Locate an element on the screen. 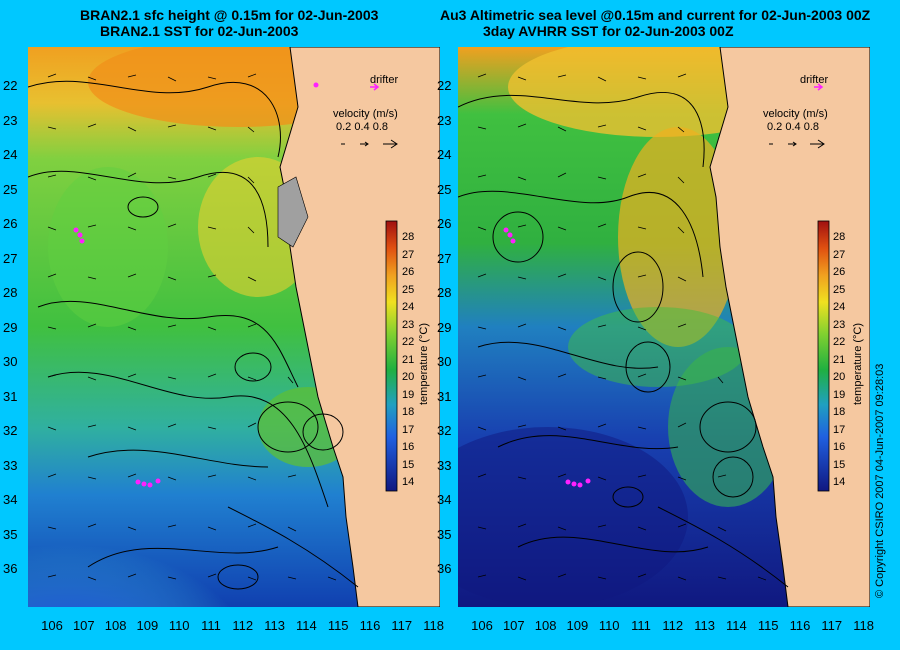 This screenshot has width=900, height=650. longitude-tick: 107 is located at coordinates (83, 625).